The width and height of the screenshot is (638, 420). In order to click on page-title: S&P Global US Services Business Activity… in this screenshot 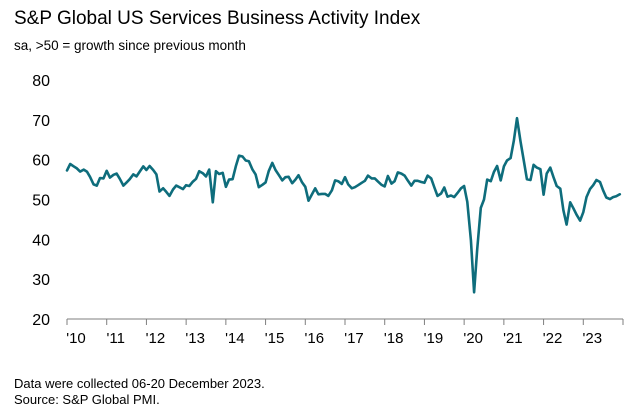, I will do `click(217, 18)`.